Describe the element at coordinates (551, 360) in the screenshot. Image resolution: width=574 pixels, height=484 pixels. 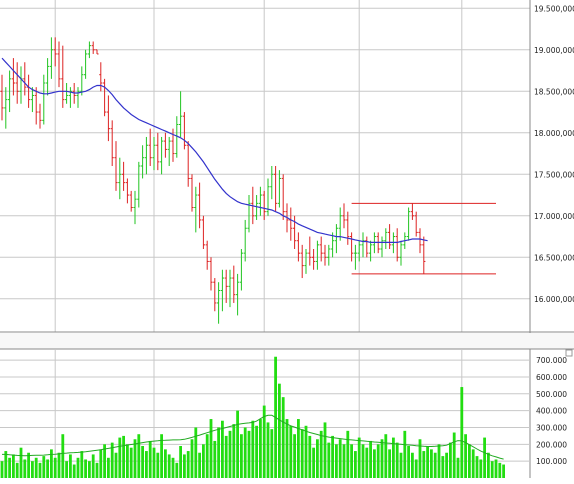
I see `volume-y-tick-label: 700.000` at that location.